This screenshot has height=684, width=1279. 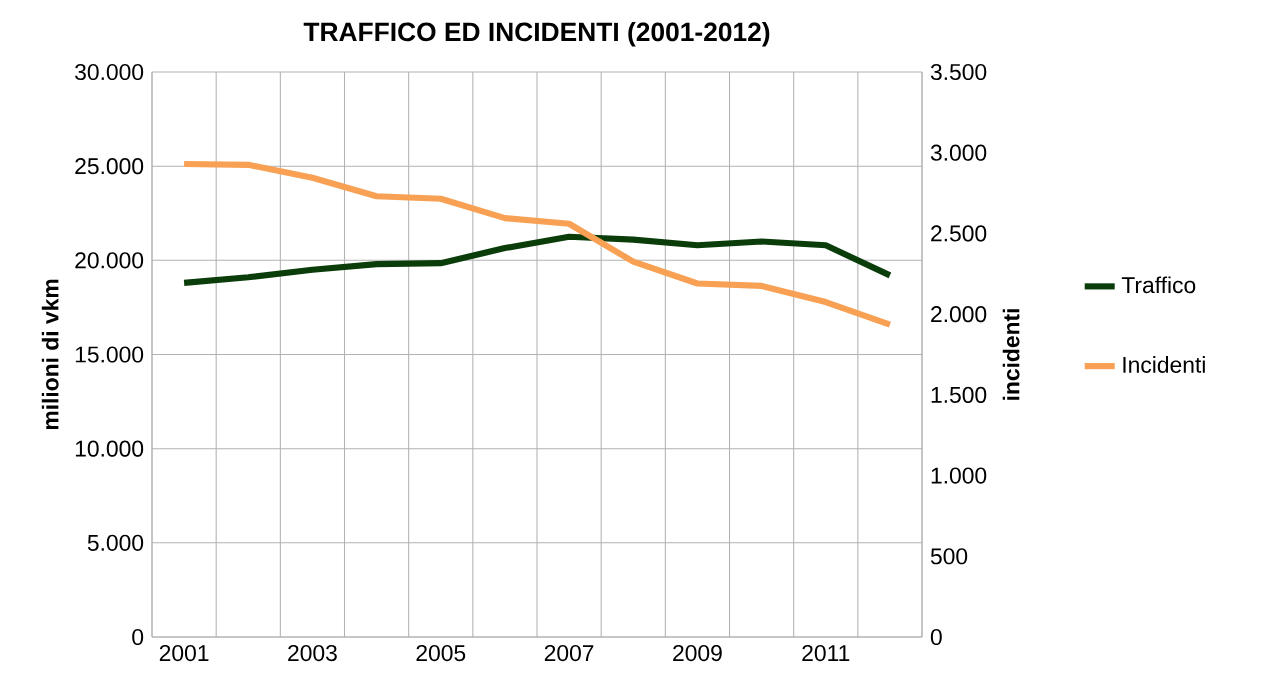 I want to click on y2-tick-label: 0, so click(x=936, y=637).